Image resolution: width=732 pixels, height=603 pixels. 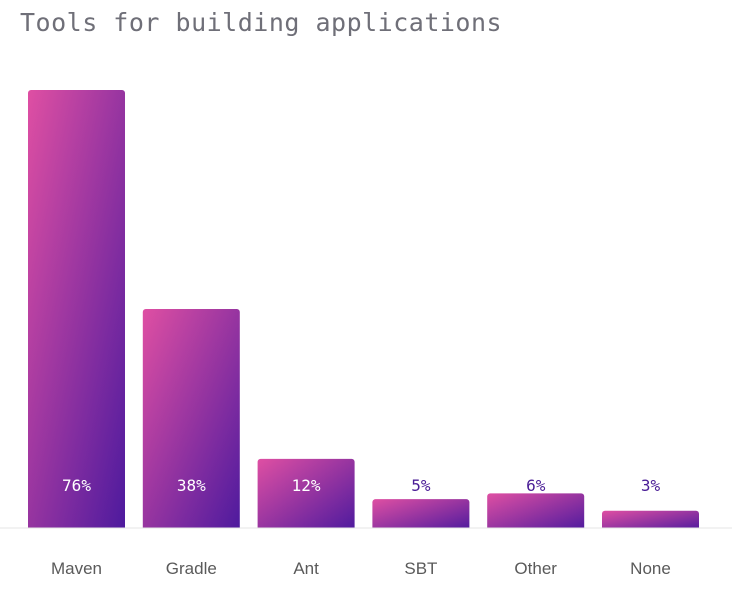 I want to click on value-label-ant: 12%, so click(x=306, y=485).